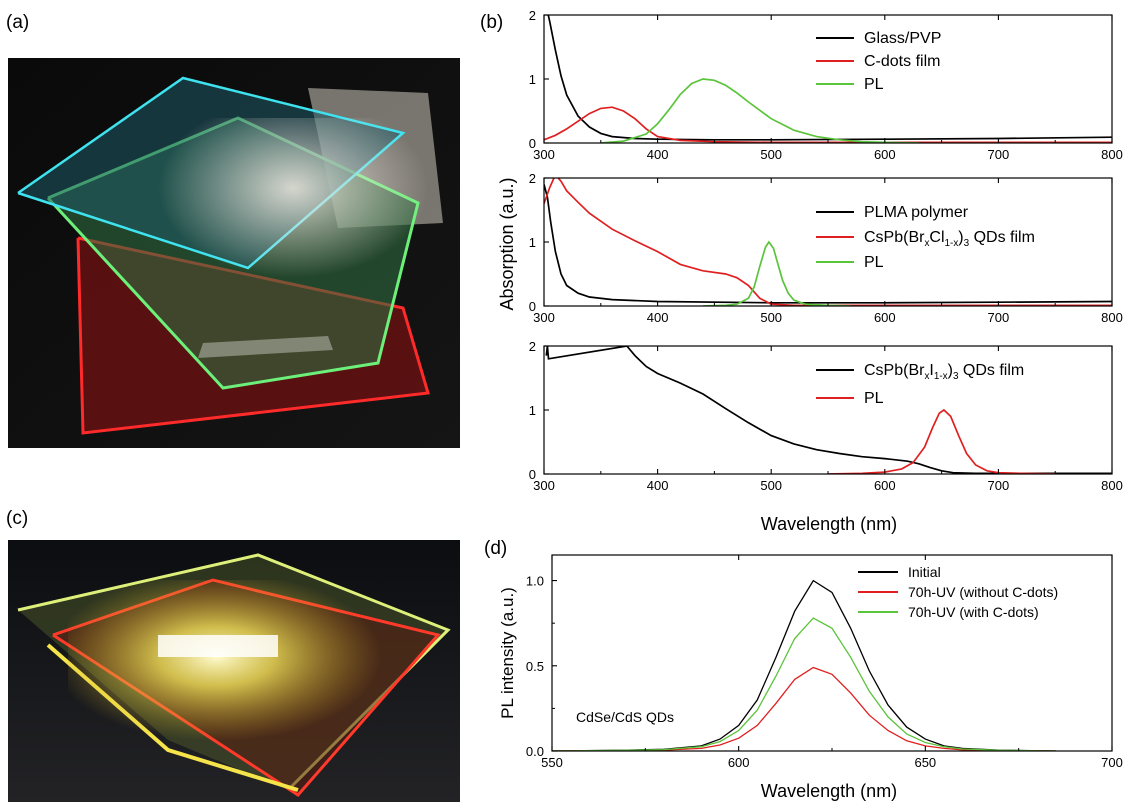 This screenshot has height=803, width=1129. I want to click on legend-label: 70h-UV (without C-dots), so click(983, 592).